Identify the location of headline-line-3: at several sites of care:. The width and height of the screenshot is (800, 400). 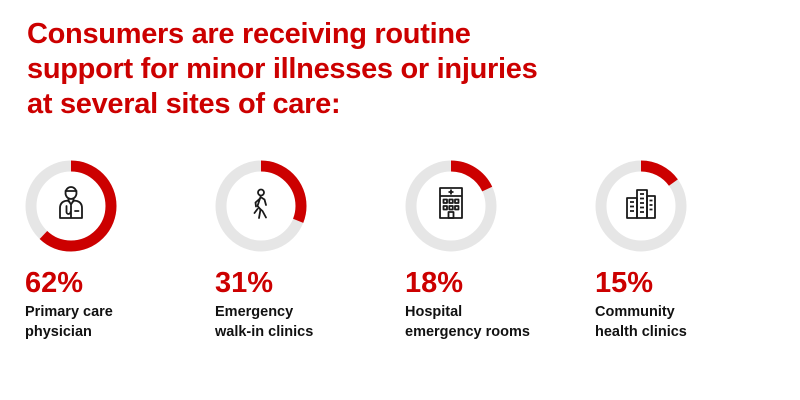
(184, 104).